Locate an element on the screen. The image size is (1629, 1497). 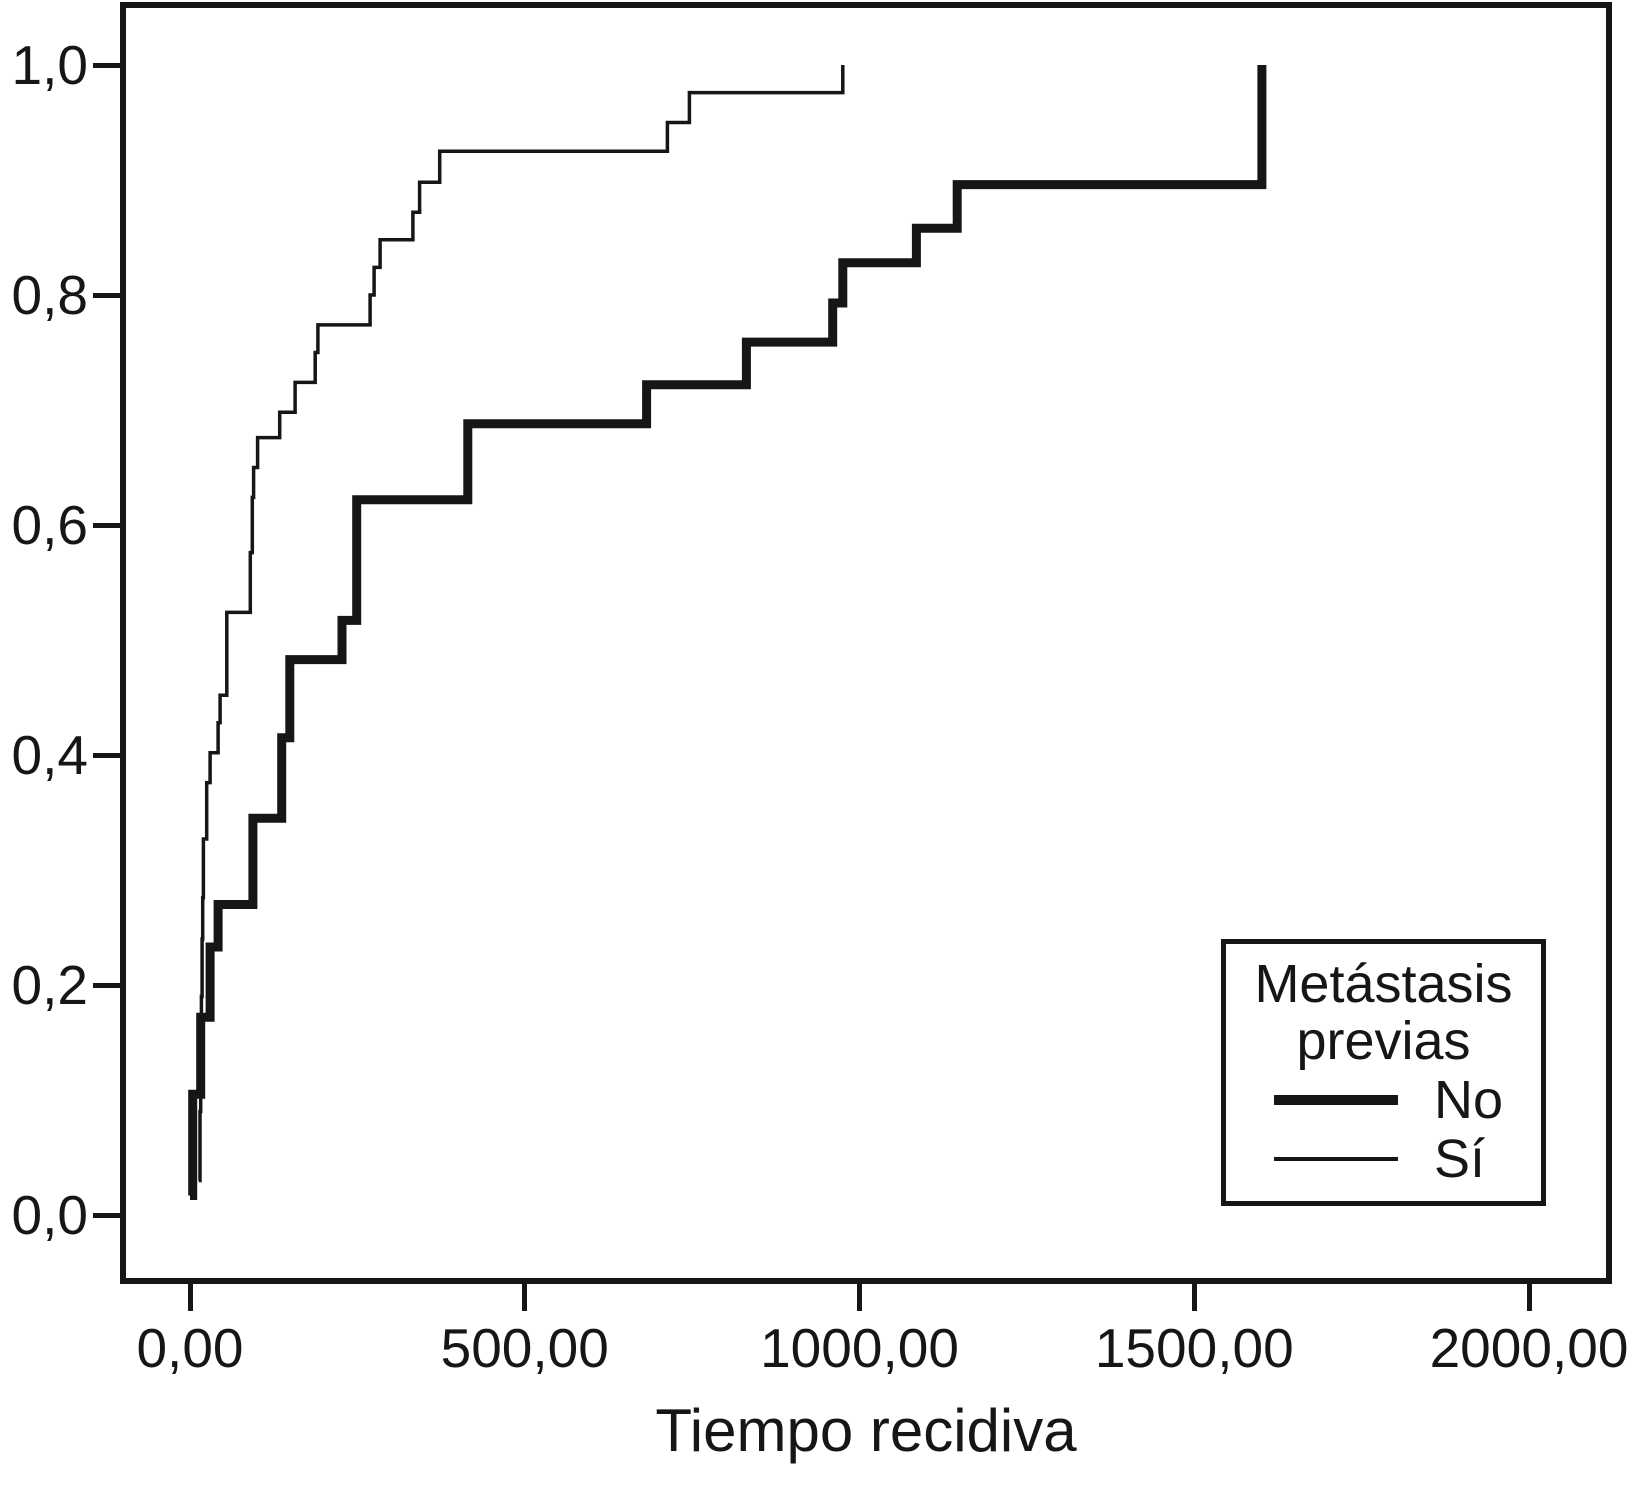
legend-title: Metástasis previas is located at coordinates (1383, 1007).